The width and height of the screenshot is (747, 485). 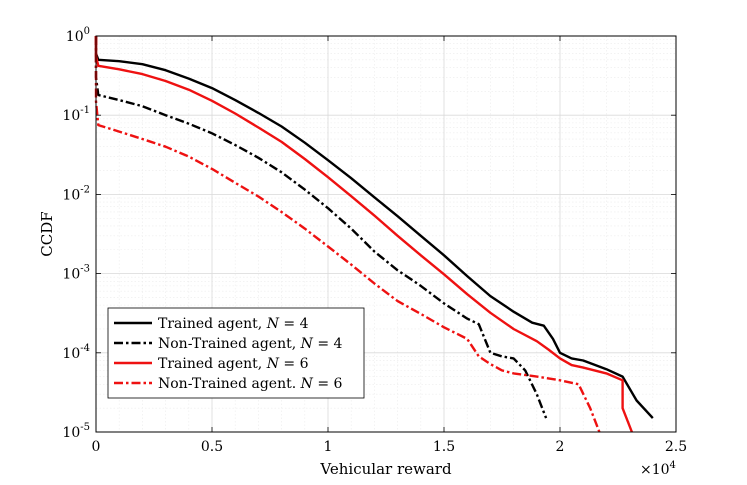 What do you see at coordinates (250, 344) in the screenshot?
I see `legend-label-2: Non-Trained agent, N = 4` at bounding box center [250, 344].